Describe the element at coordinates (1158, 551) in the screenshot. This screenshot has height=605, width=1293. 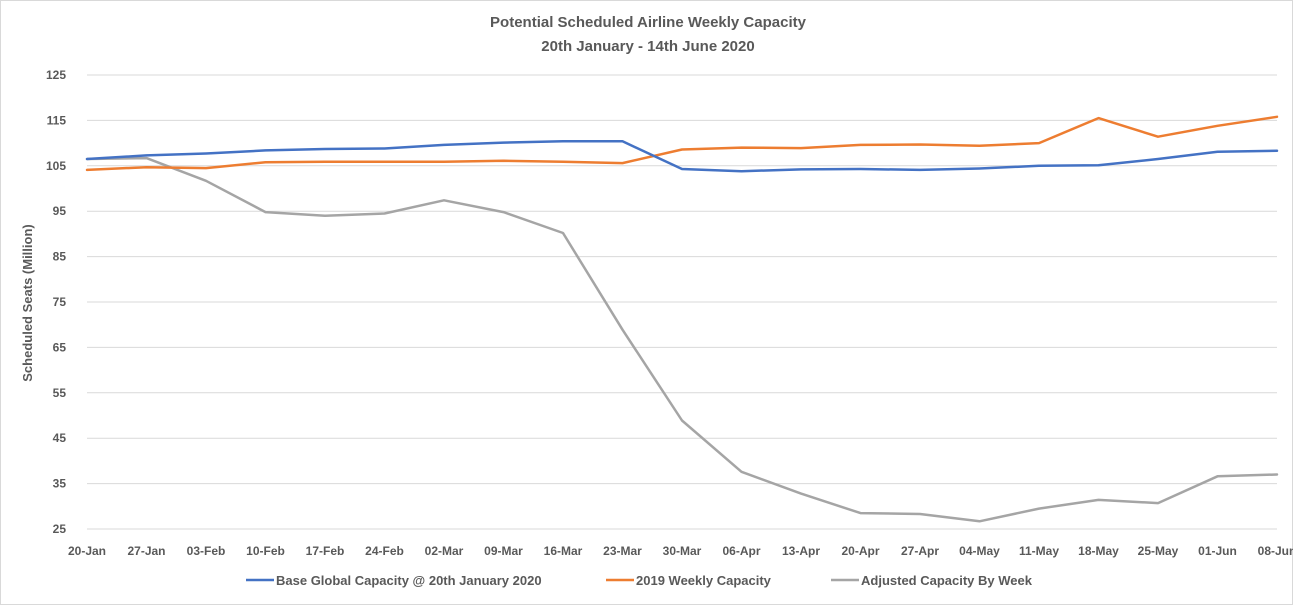
I see `x-tick-label: 25-May` at that location.